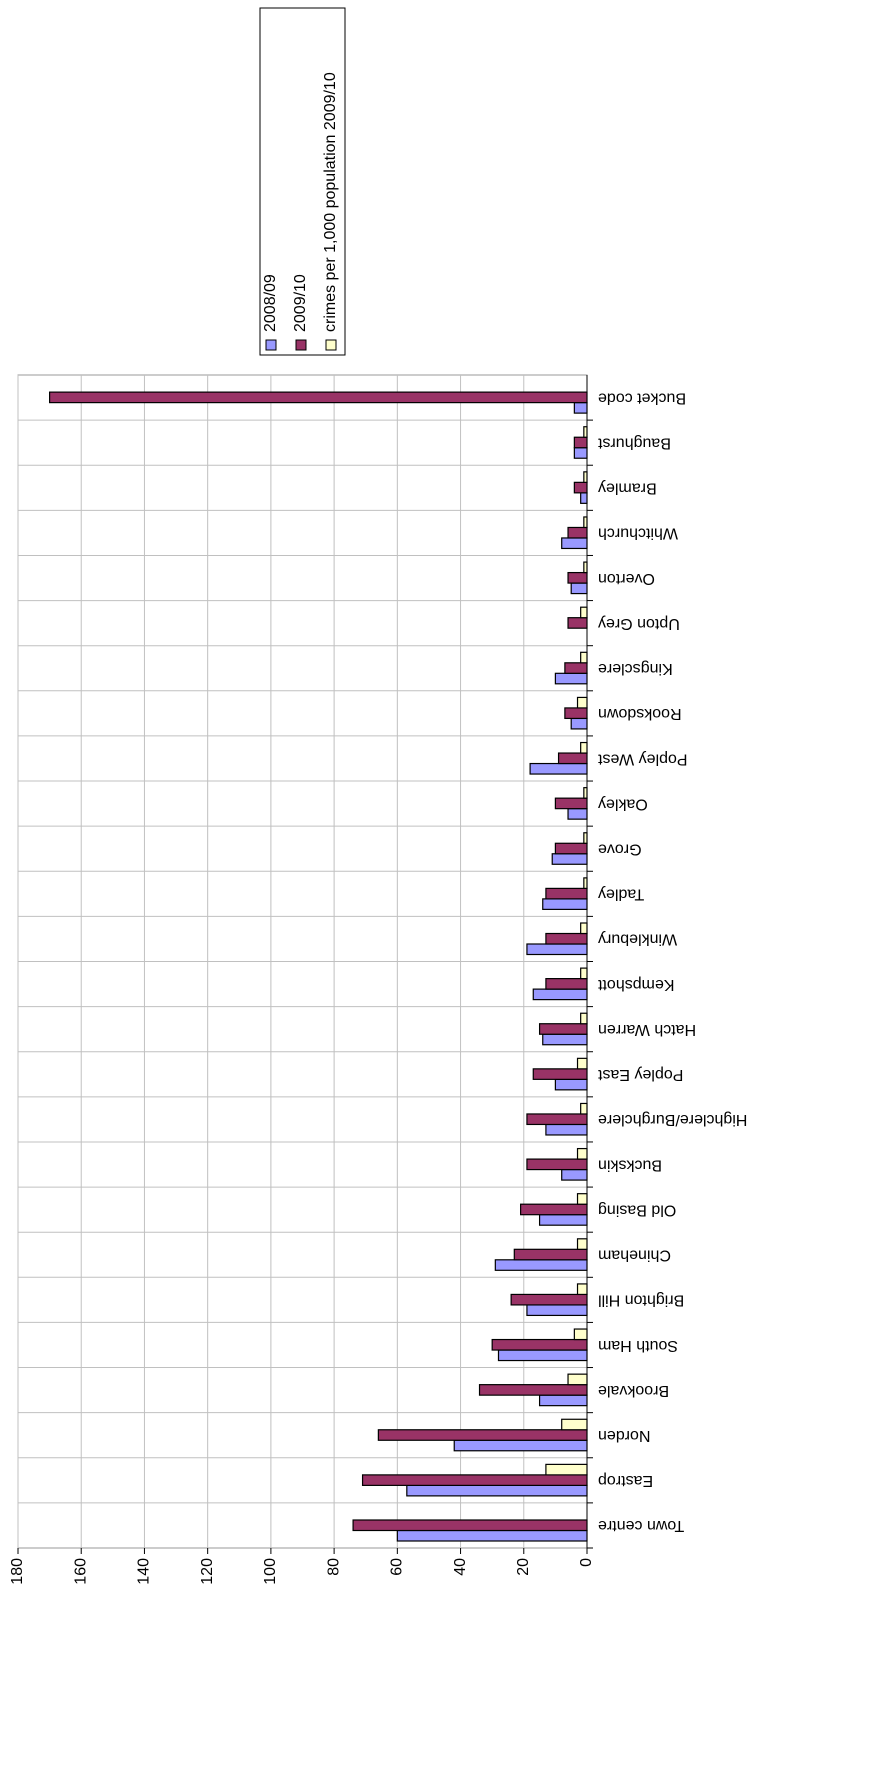 Image resolution: width=879 pixels, height=1769 pixels. I want to click on x-tick-label: Popley East, so click(640, 1074).